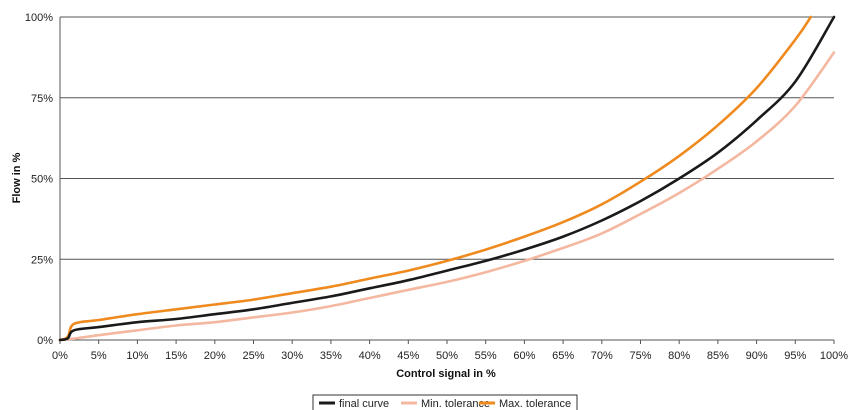  What do you see at coordinates (137, 356) in the screenshot?
I see `x-tick-label: 10%` at bounding box center [137, 356].